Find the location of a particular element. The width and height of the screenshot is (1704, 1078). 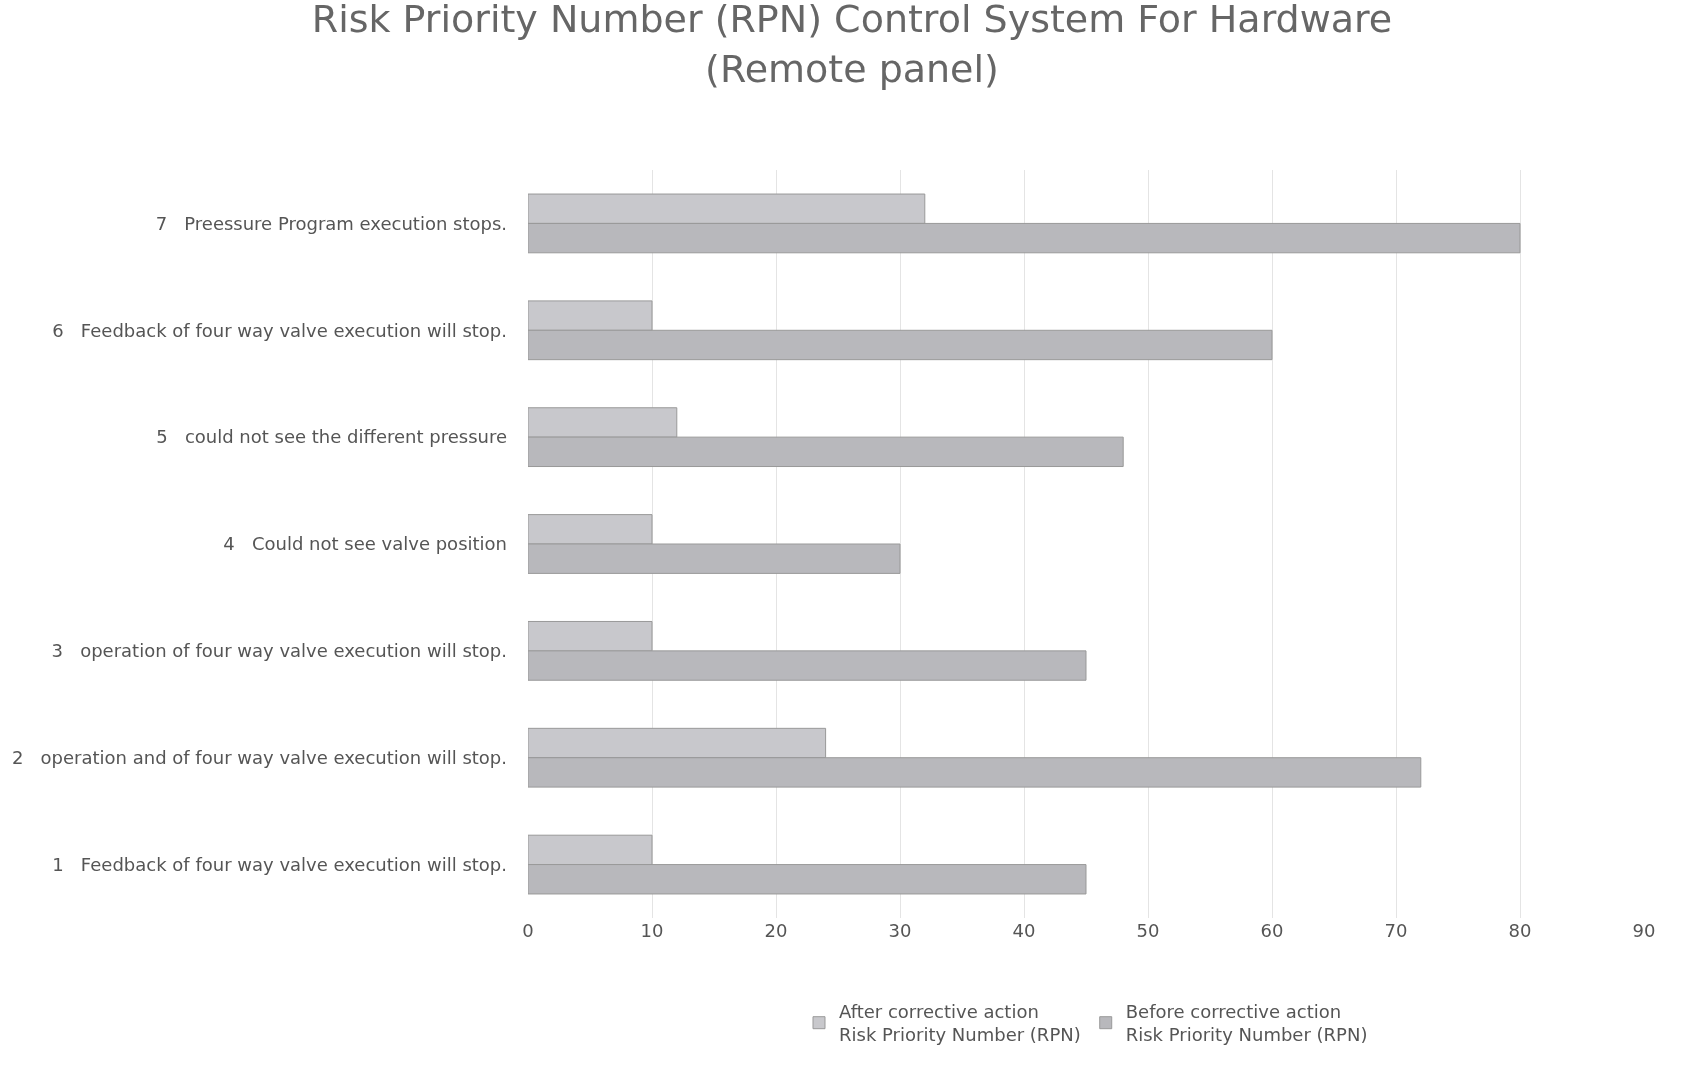

x-tick-label: 50 is located at coordinates (1148, 930).